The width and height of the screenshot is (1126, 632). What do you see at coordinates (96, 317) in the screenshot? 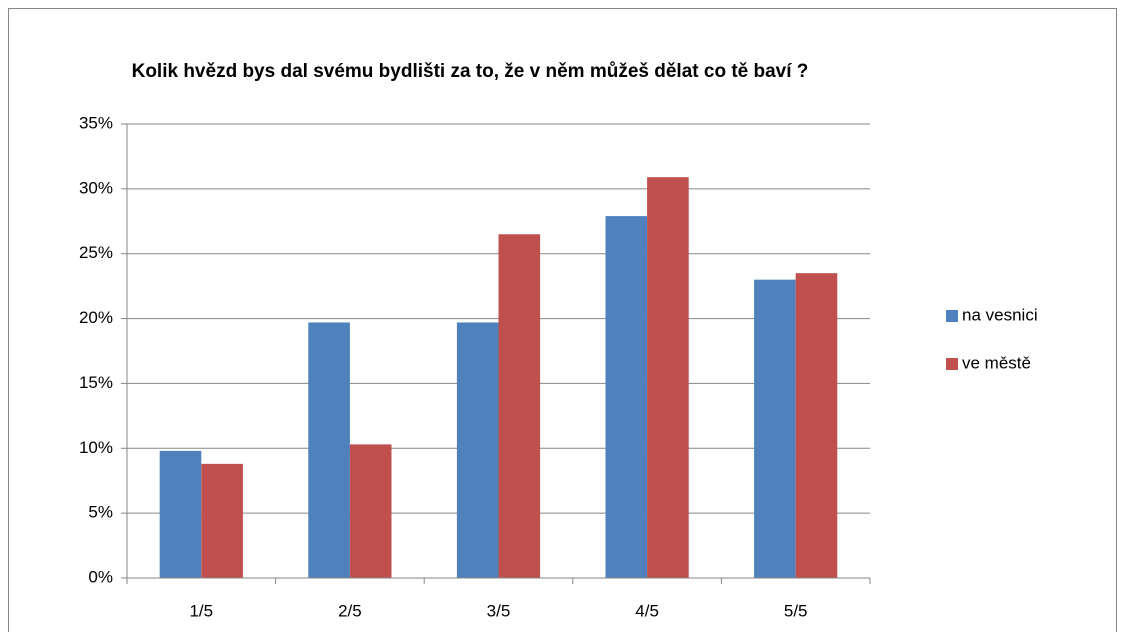
I see `y-tick-label: 20%` at bounding box center [96, 317].